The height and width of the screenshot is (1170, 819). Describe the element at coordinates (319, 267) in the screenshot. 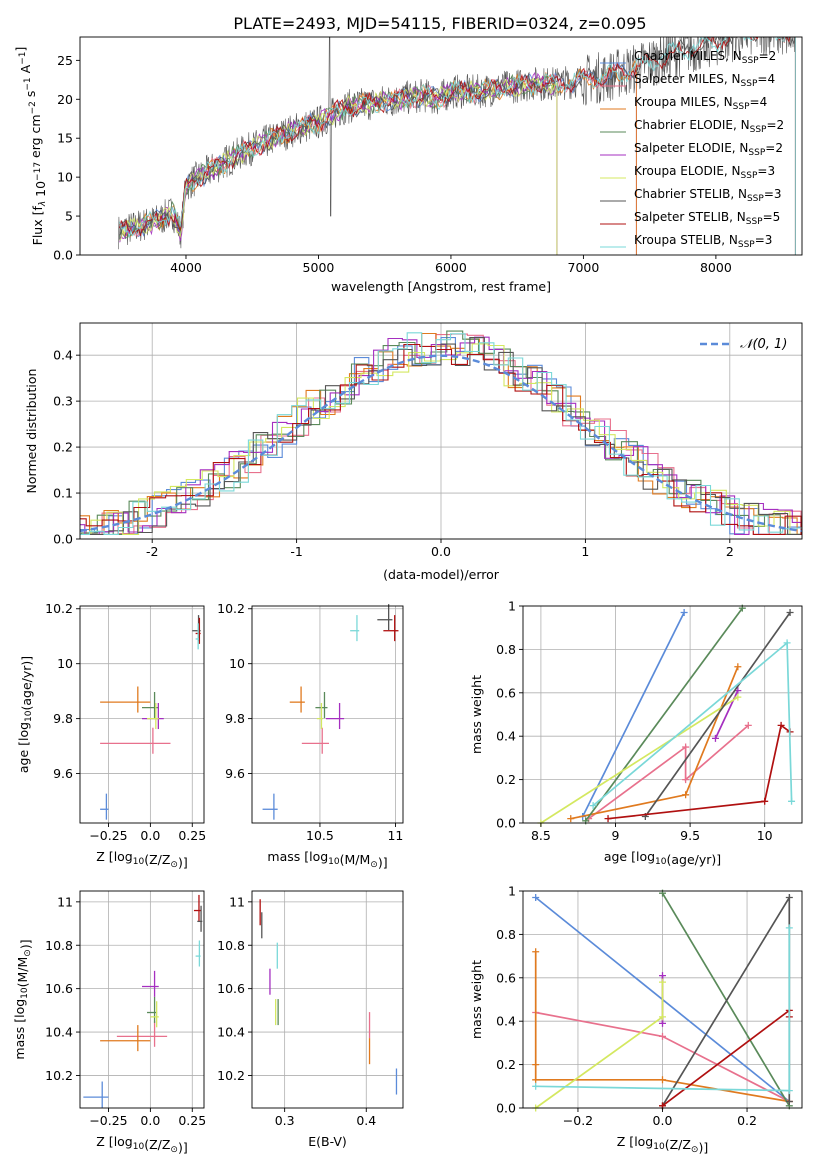

I see `x-tick-label: 5000` at that location.